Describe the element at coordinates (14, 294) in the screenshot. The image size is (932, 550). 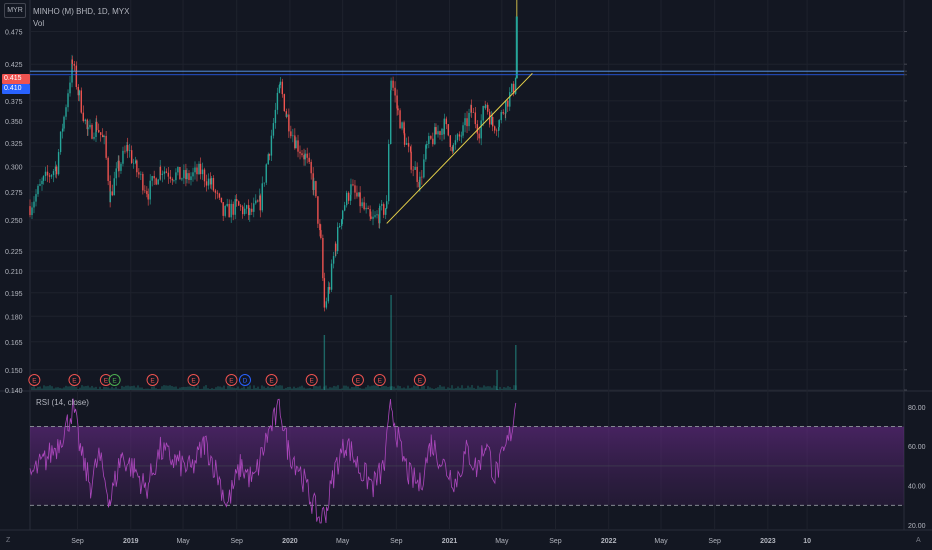
I see `price-tick-label: 0.195` at that location.